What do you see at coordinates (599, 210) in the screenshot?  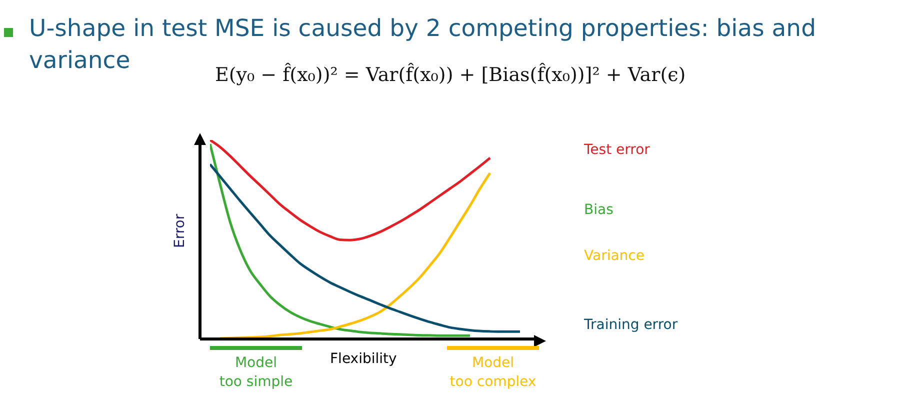 I see `text: Bias` at bounding box center [599, 210].